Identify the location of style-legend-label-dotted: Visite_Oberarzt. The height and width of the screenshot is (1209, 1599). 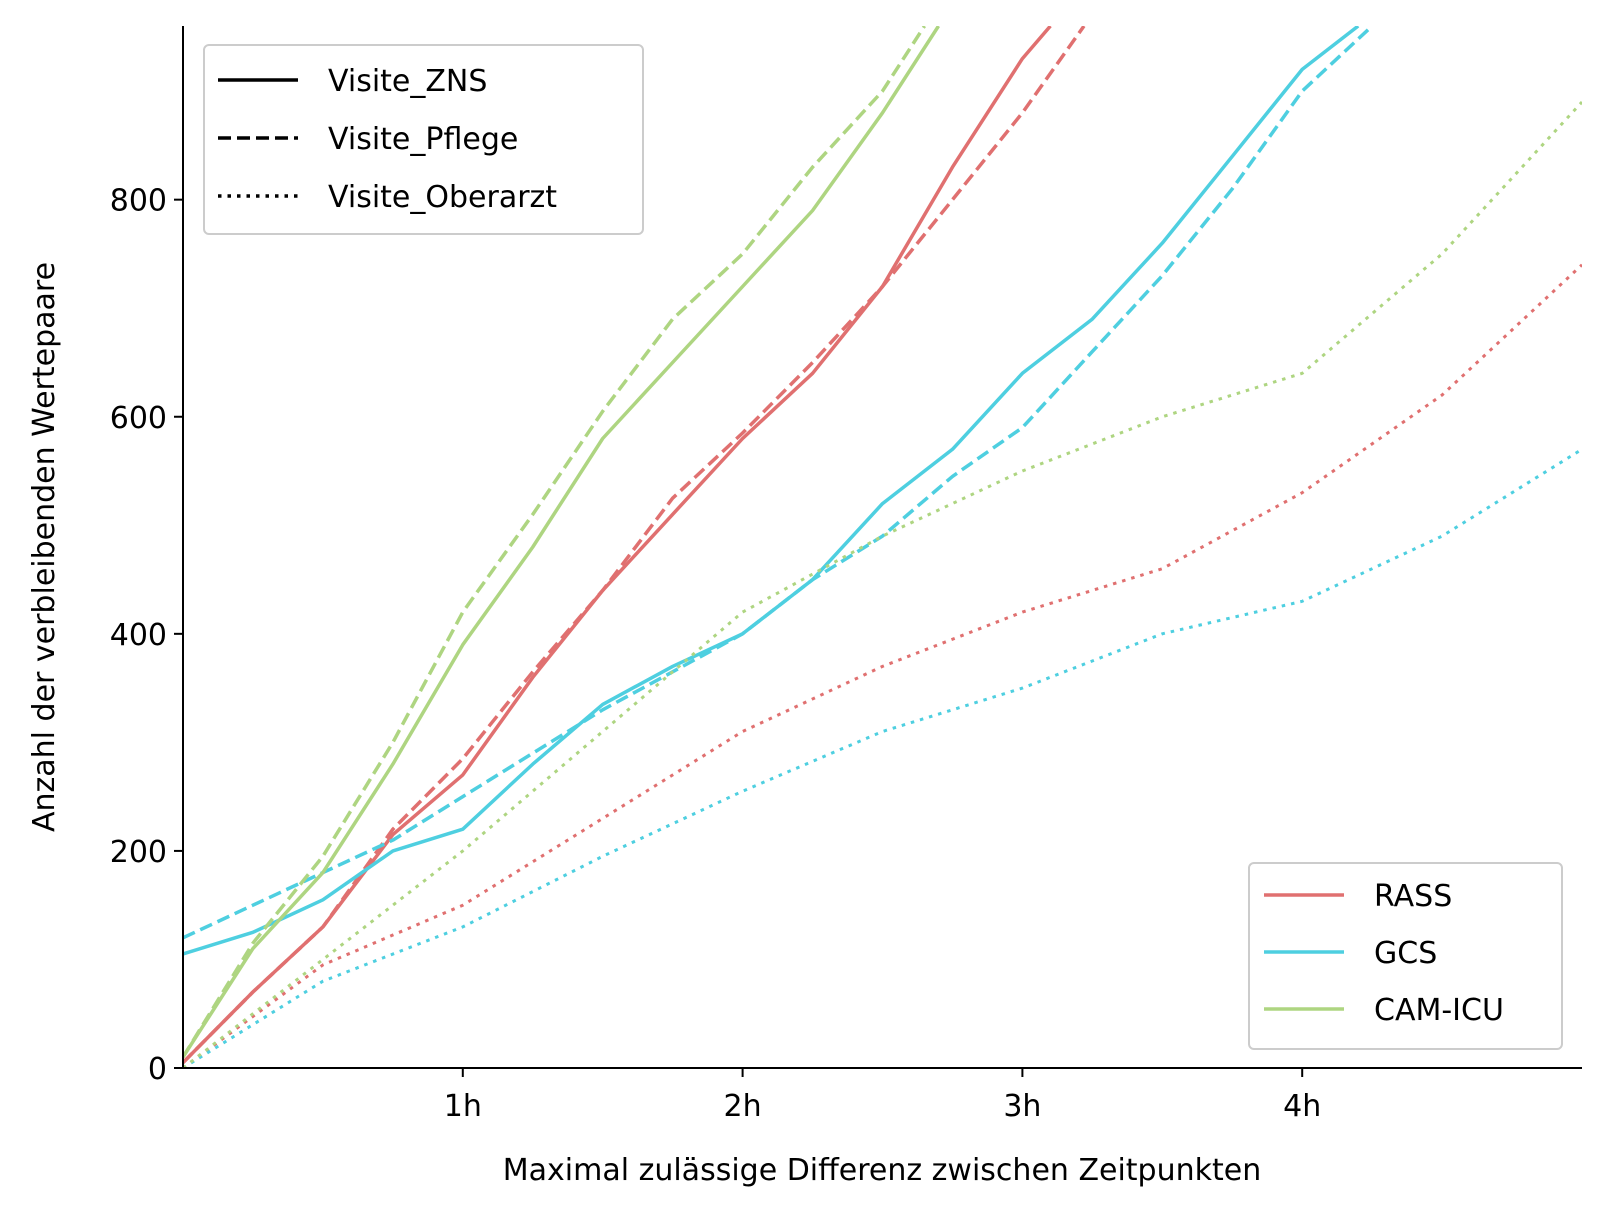
(442, 197).